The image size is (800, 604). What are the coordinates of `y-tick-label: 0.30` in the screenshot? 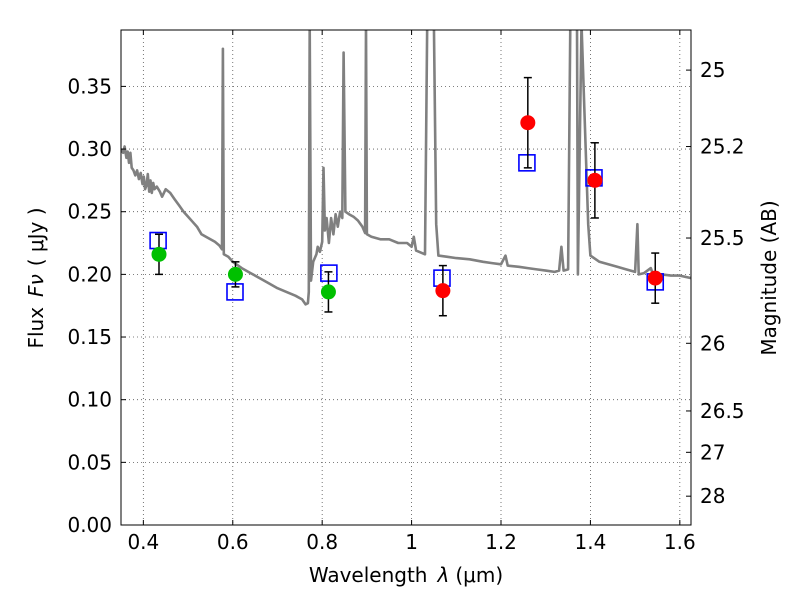 It's located at (89, 149).